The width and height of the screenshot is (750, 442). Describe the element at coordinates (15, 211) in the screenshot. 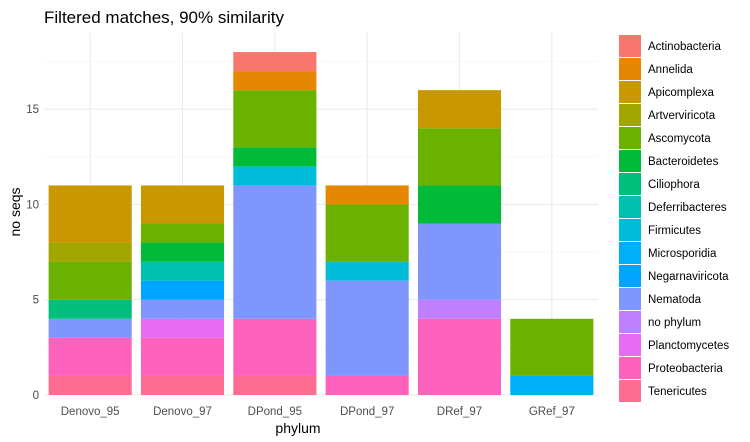

I see `y-axis-title: no seqs` at that location.